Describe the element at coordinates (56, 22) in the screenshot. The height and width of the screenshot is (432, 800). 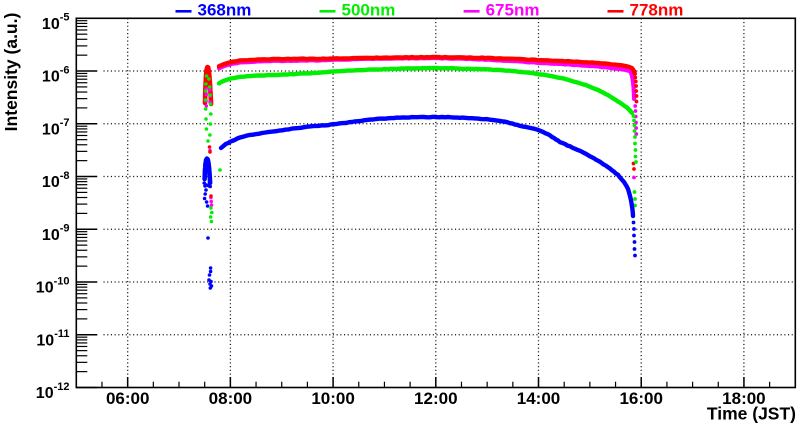
I see `svg-text: 10⁻⁵` at that location.